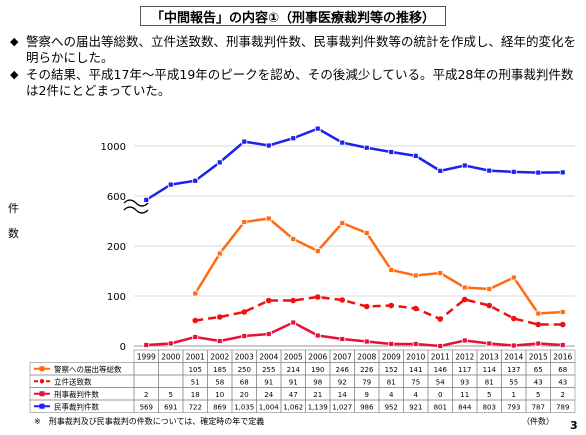  What do you see at coordinates (513, 357) in the screenshot?
I see `x-tick-label: 2014` at bounding box center [513, 357].